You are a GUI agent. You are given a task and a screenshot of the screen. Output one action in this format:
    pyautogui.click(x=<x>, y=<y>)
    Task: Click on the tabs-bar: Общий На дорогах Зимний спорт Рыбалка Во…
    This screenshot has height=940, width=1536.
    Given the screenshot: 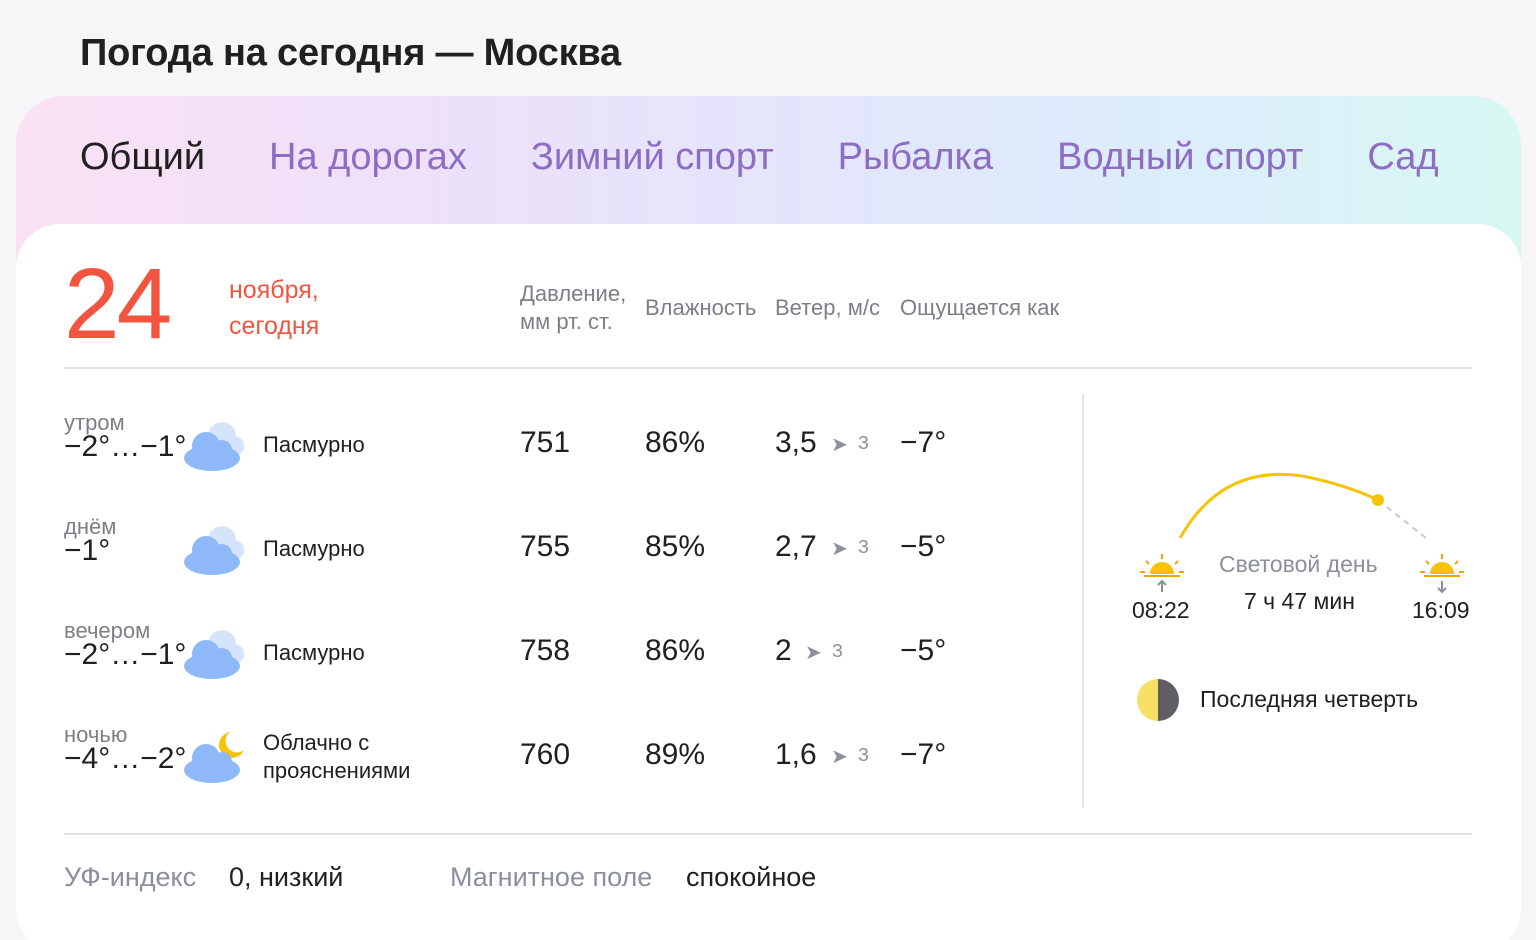 What is the action you would take?
    pyautogui.click(x=791, y=157)
    